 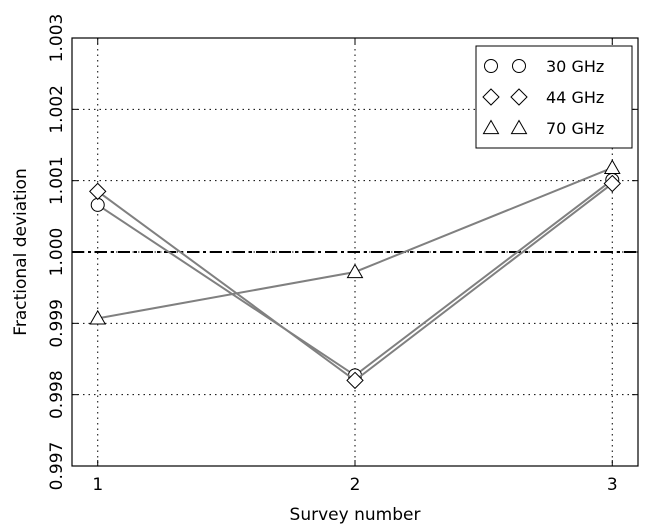 What do you see at coordinates (544, 66) in the screenshot?
I see `legend-item: 30 GHz` at bounding box center [544, 66].